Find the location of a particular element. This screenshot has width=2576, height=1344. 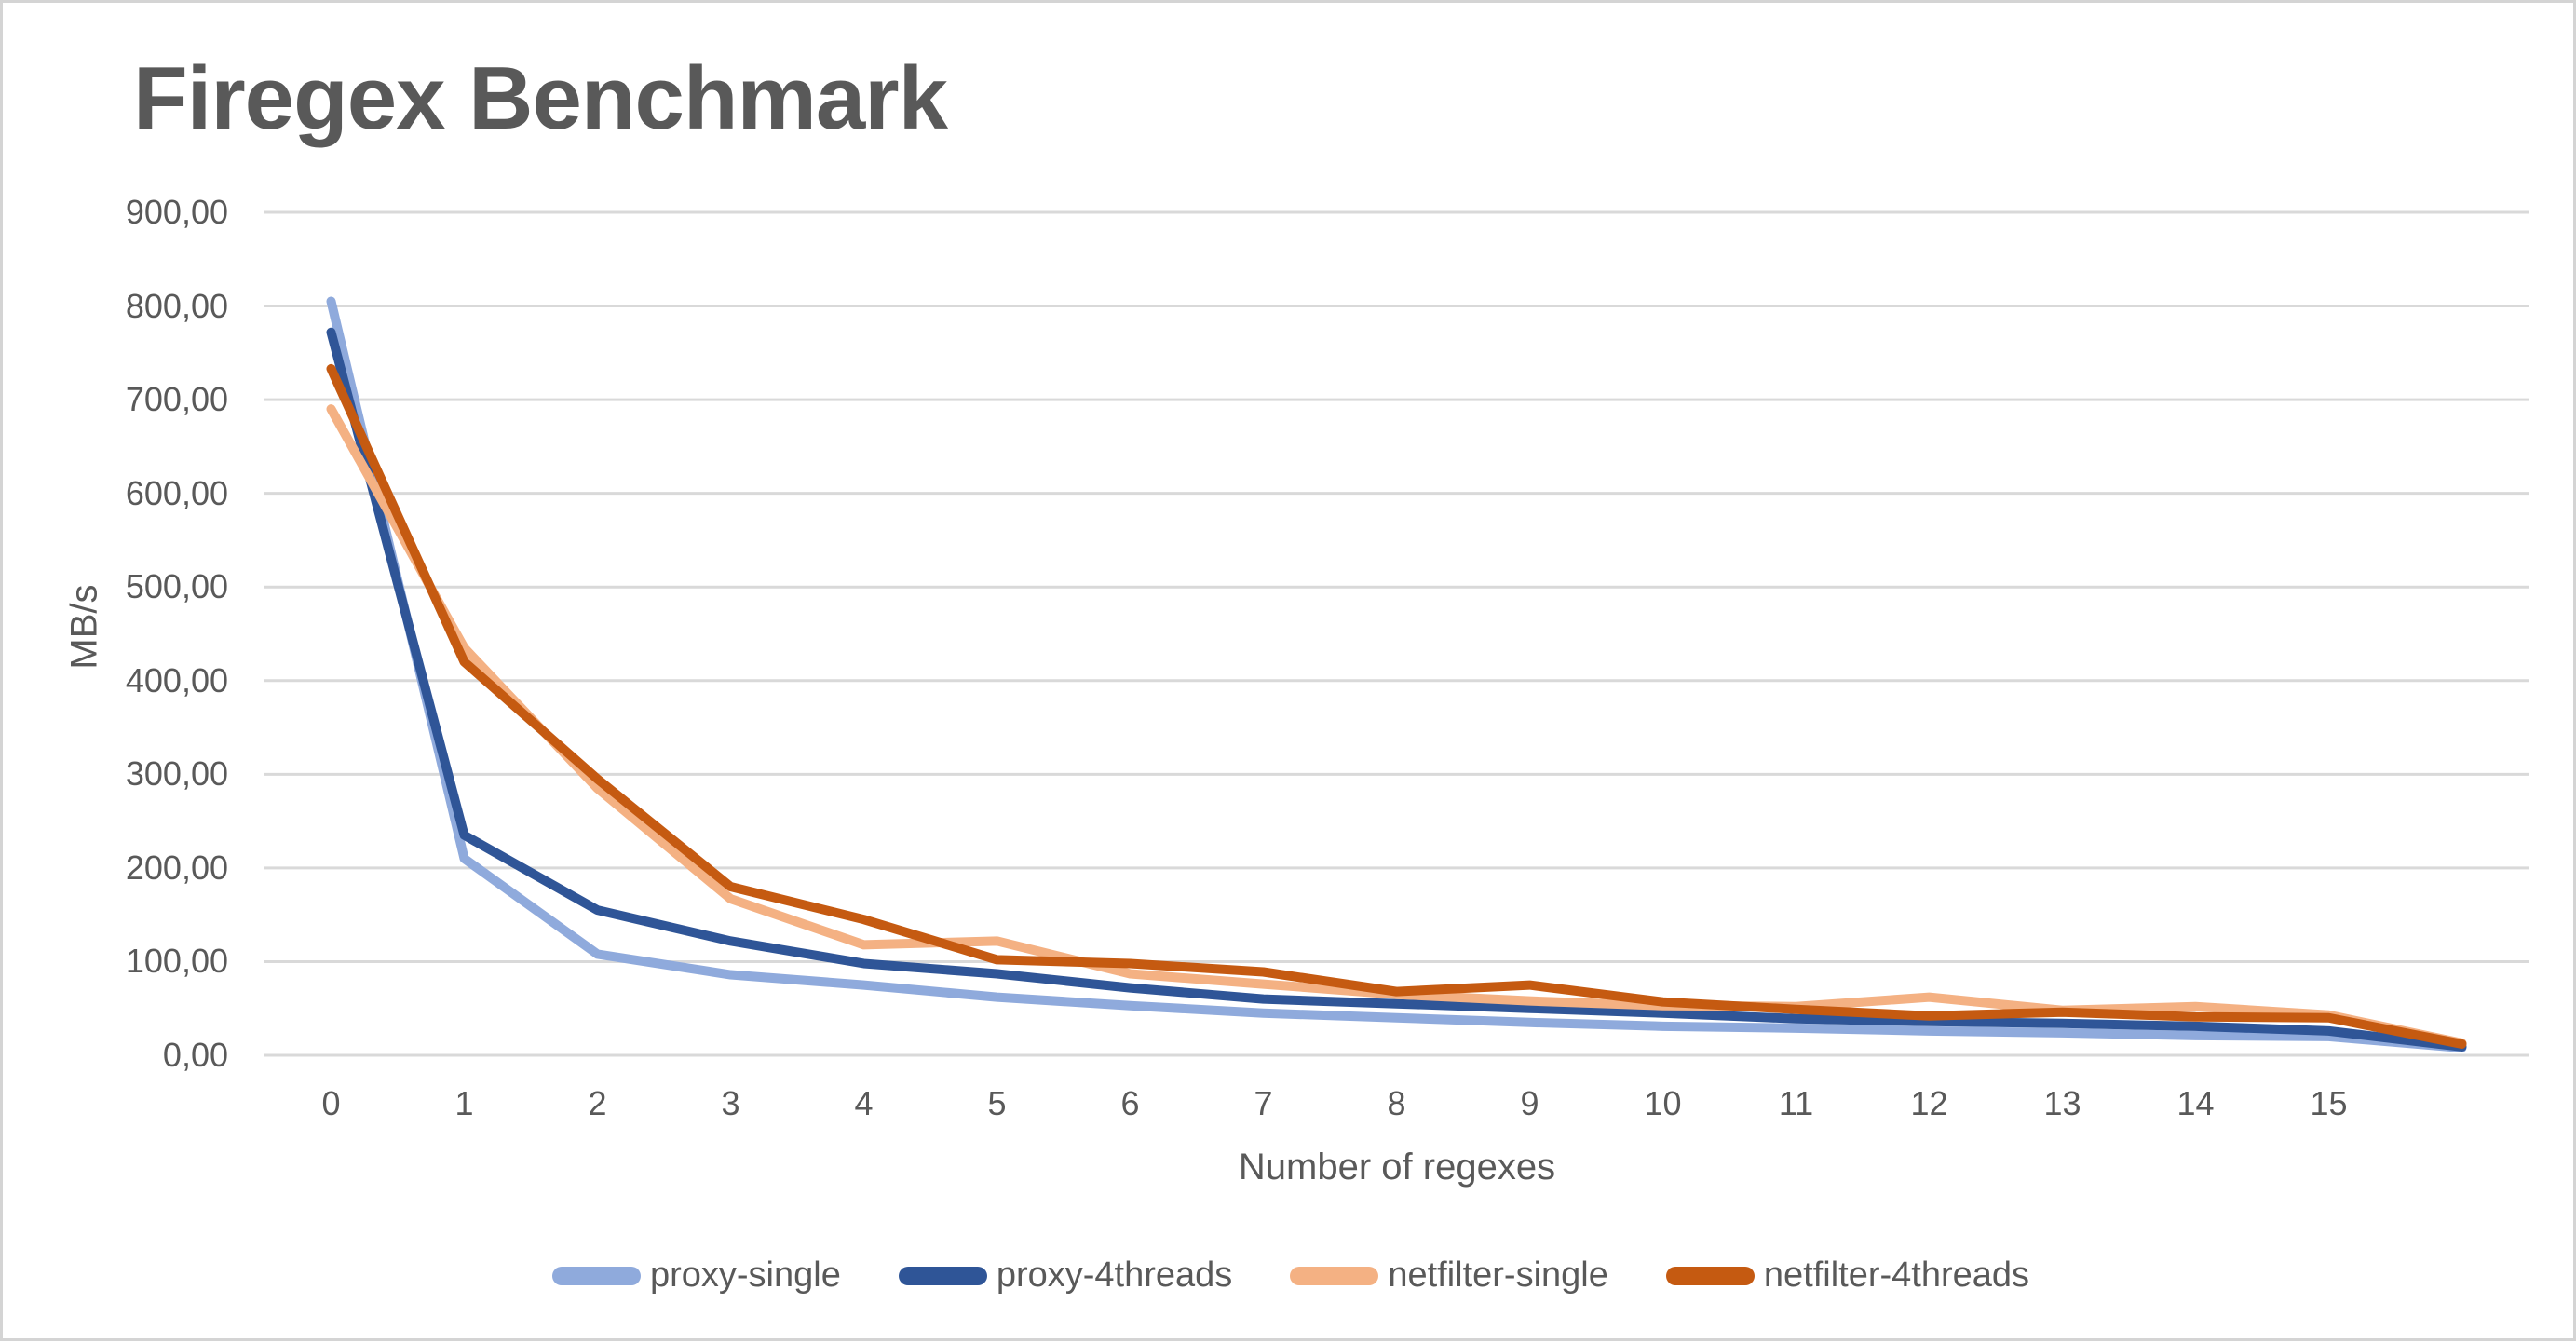

legend-label: netfilter-single is located at coordinates (1498, 1275).